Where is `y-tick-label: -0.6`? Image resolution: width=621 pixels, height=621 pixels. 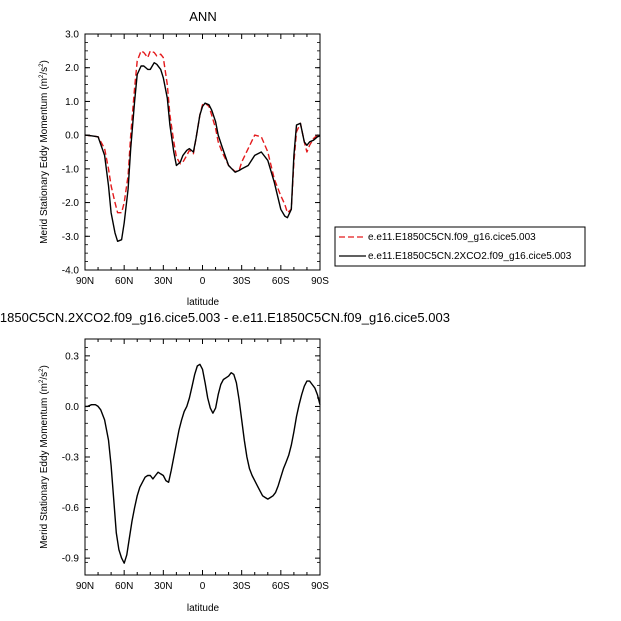
y-tick-label: -0.6 is located at coordinates (71, 508).